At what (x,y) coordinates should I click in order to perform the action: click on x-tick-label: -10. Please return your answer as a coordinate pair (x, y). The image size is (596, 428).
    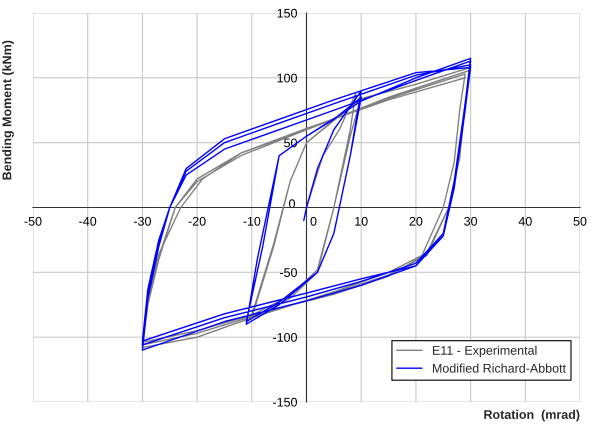
    Looking at the image, I should click on (251, 221).